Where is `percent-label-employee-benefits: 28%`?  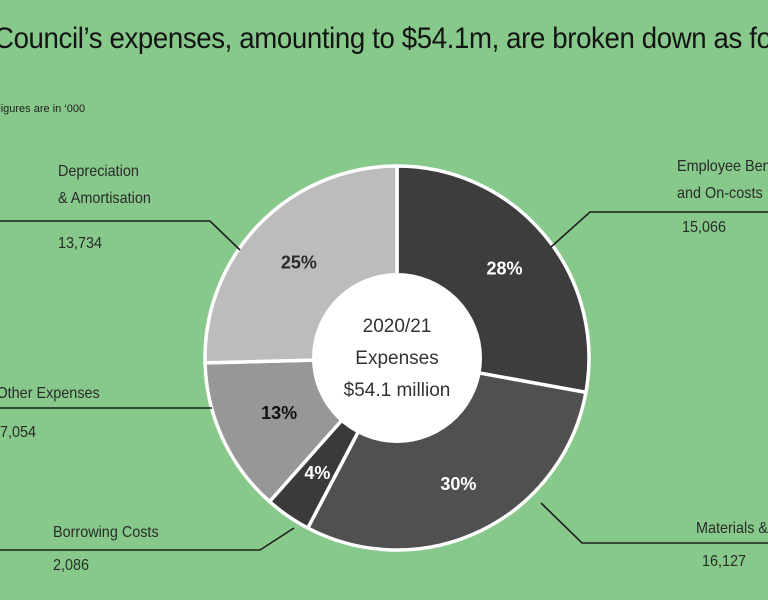 percent-label-employee-benefits: 28% is located at coordinates (504, 268).